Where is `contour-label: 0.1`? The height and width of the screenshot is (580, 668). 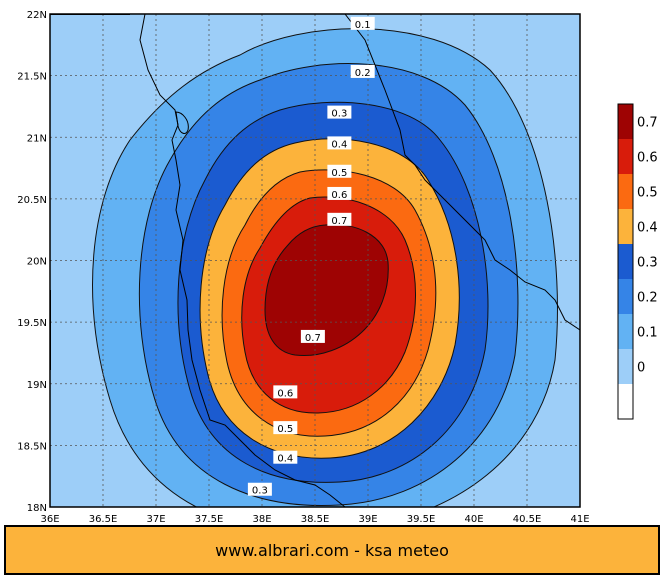
contour-label: 0.1 is located at coordinates (362, 23).